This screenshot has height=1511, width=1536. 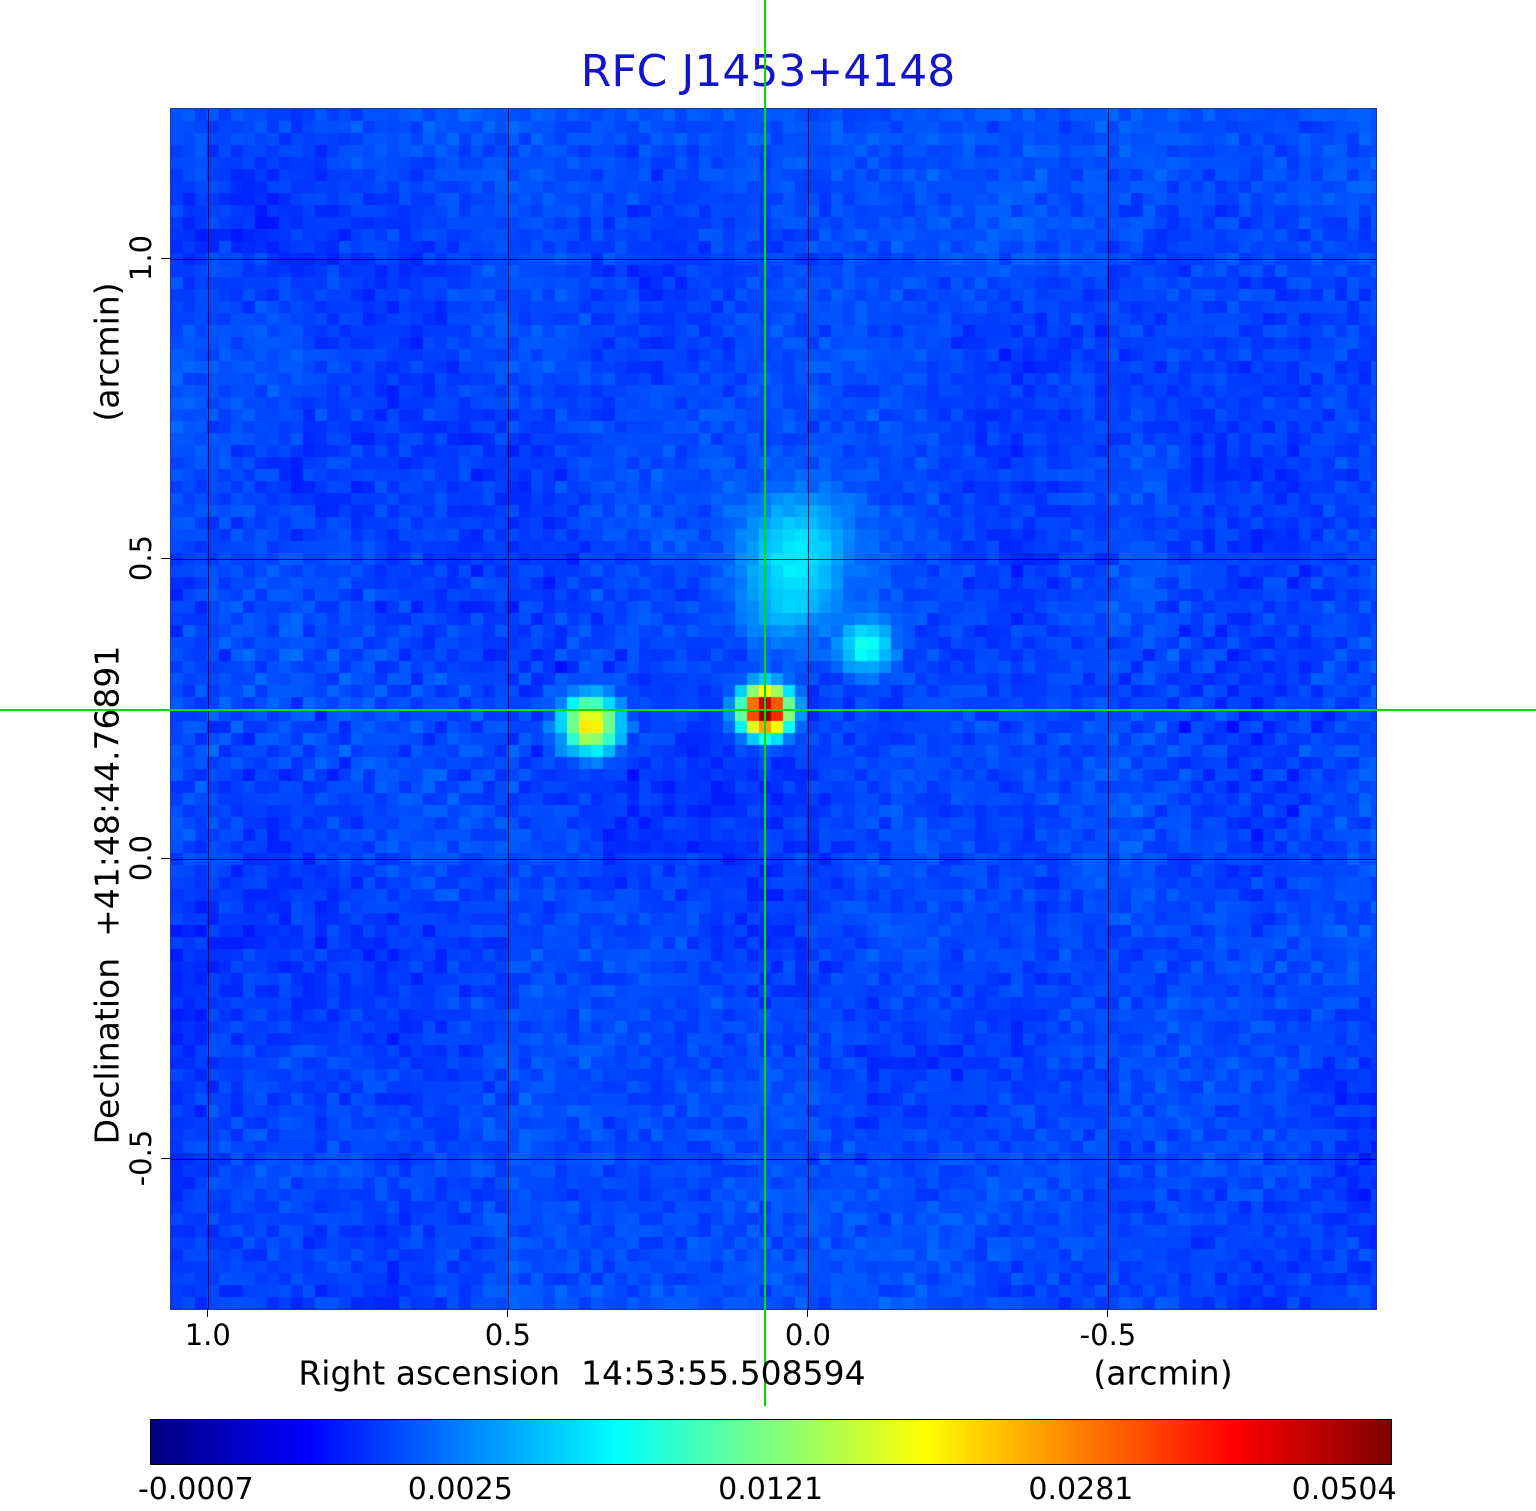 I want to click on colorbar-gradient-canvas, so click(x=771, y=1442).